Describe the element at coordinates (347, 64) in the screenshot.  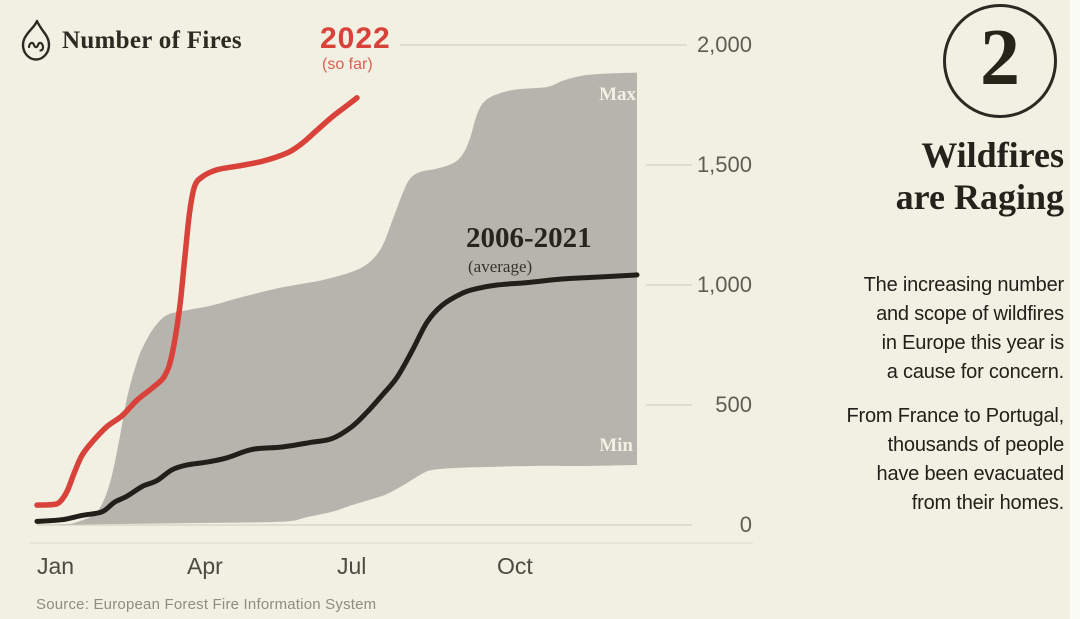
I see `series-2022-sublabel: (so far)` at that location.